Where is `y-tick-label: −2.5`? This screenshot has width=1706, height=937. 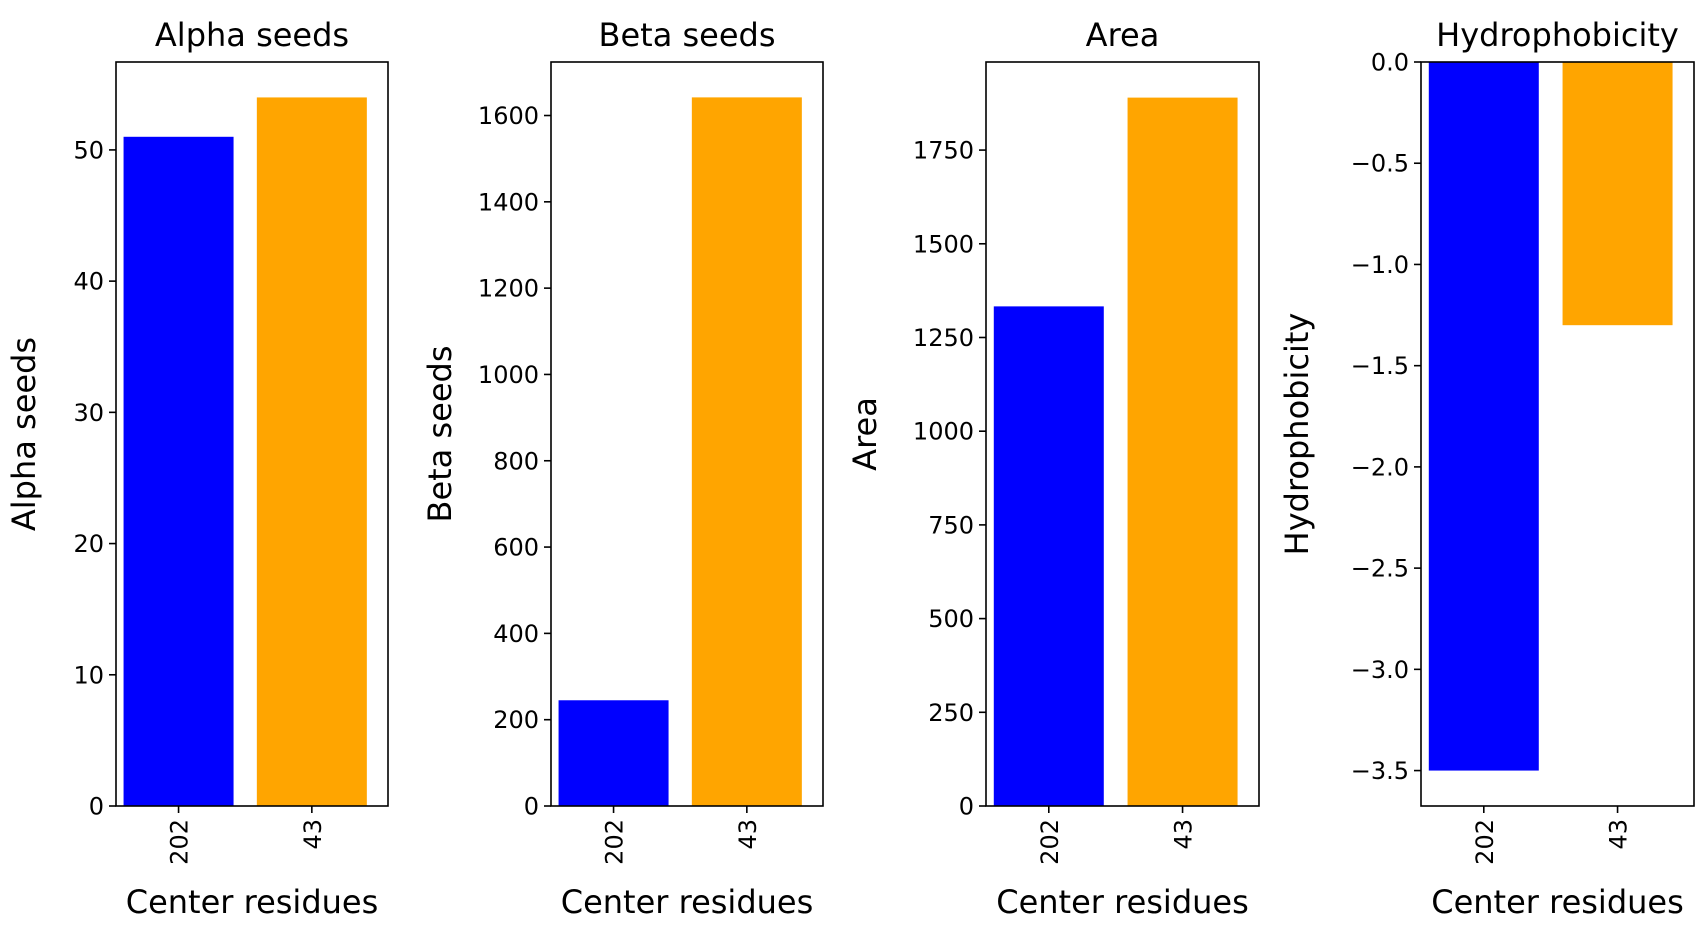 y-tick-label: −2.5 is located at coordinates (1380, 569).